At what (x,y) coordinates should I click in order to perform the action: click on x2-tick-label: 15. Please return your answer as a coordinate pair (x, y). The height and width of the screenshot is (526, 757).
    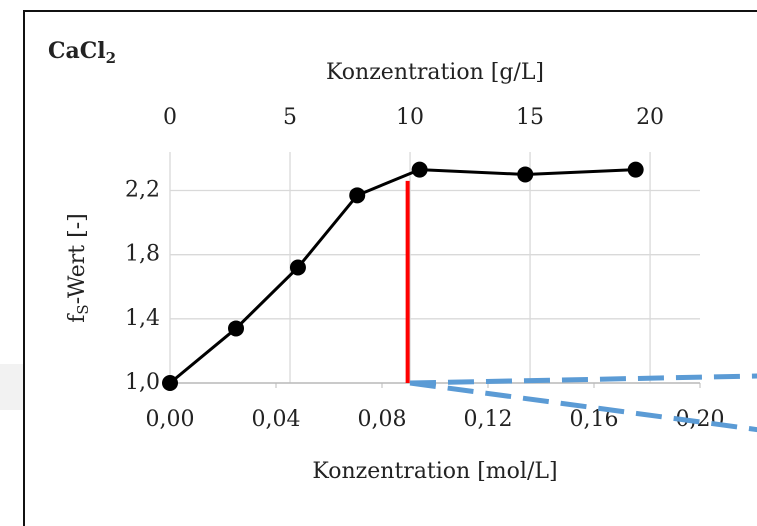
    Looking at the image, I should click on (530, 117).